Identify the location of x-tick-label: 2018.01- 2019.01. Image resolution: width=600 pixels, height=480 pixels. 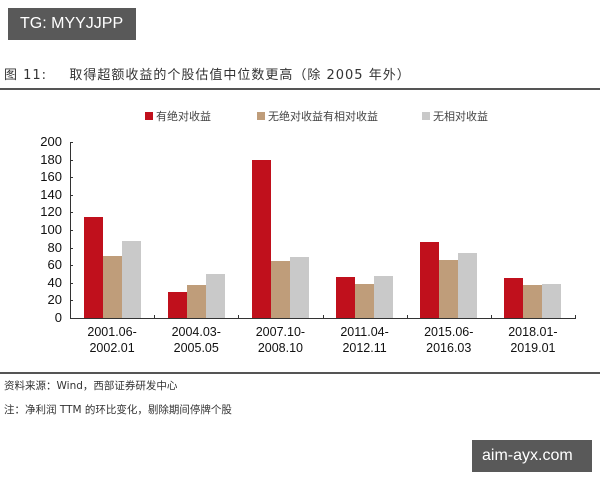
(533, 340).